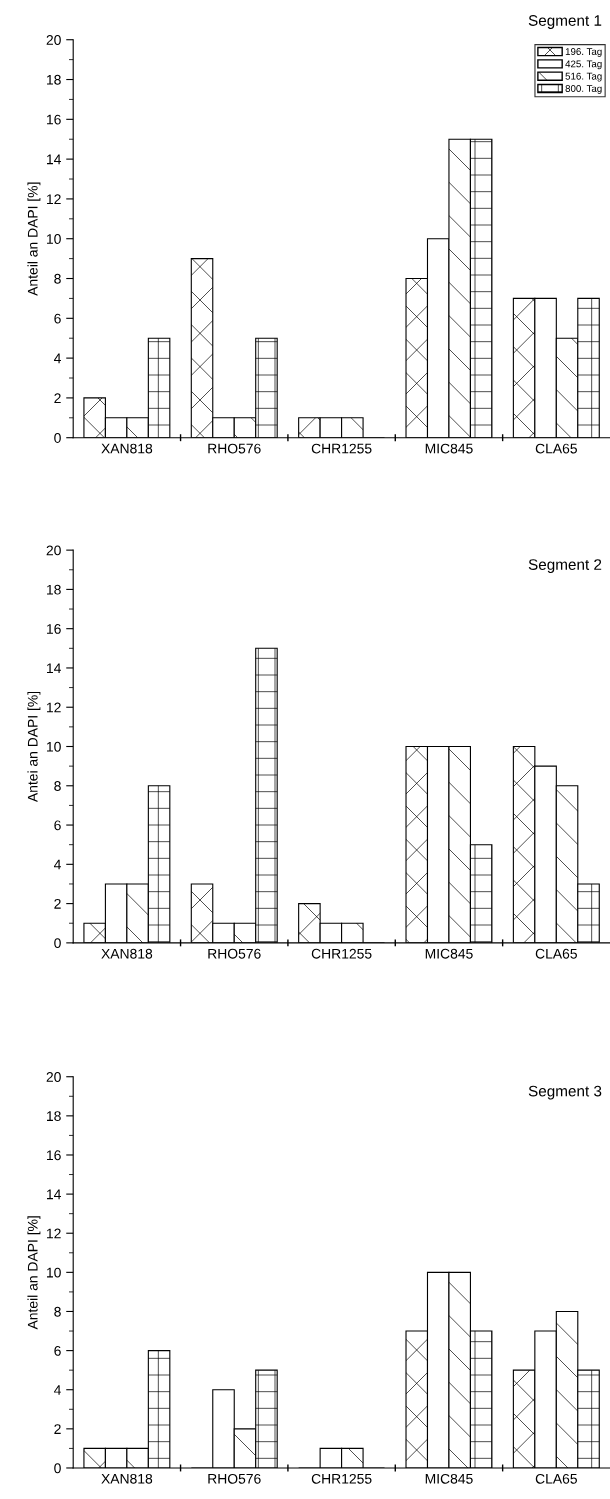 The width and height of the screenshot is (610, 1499). I want to click on text: Segment 3, so click(565, 1092).